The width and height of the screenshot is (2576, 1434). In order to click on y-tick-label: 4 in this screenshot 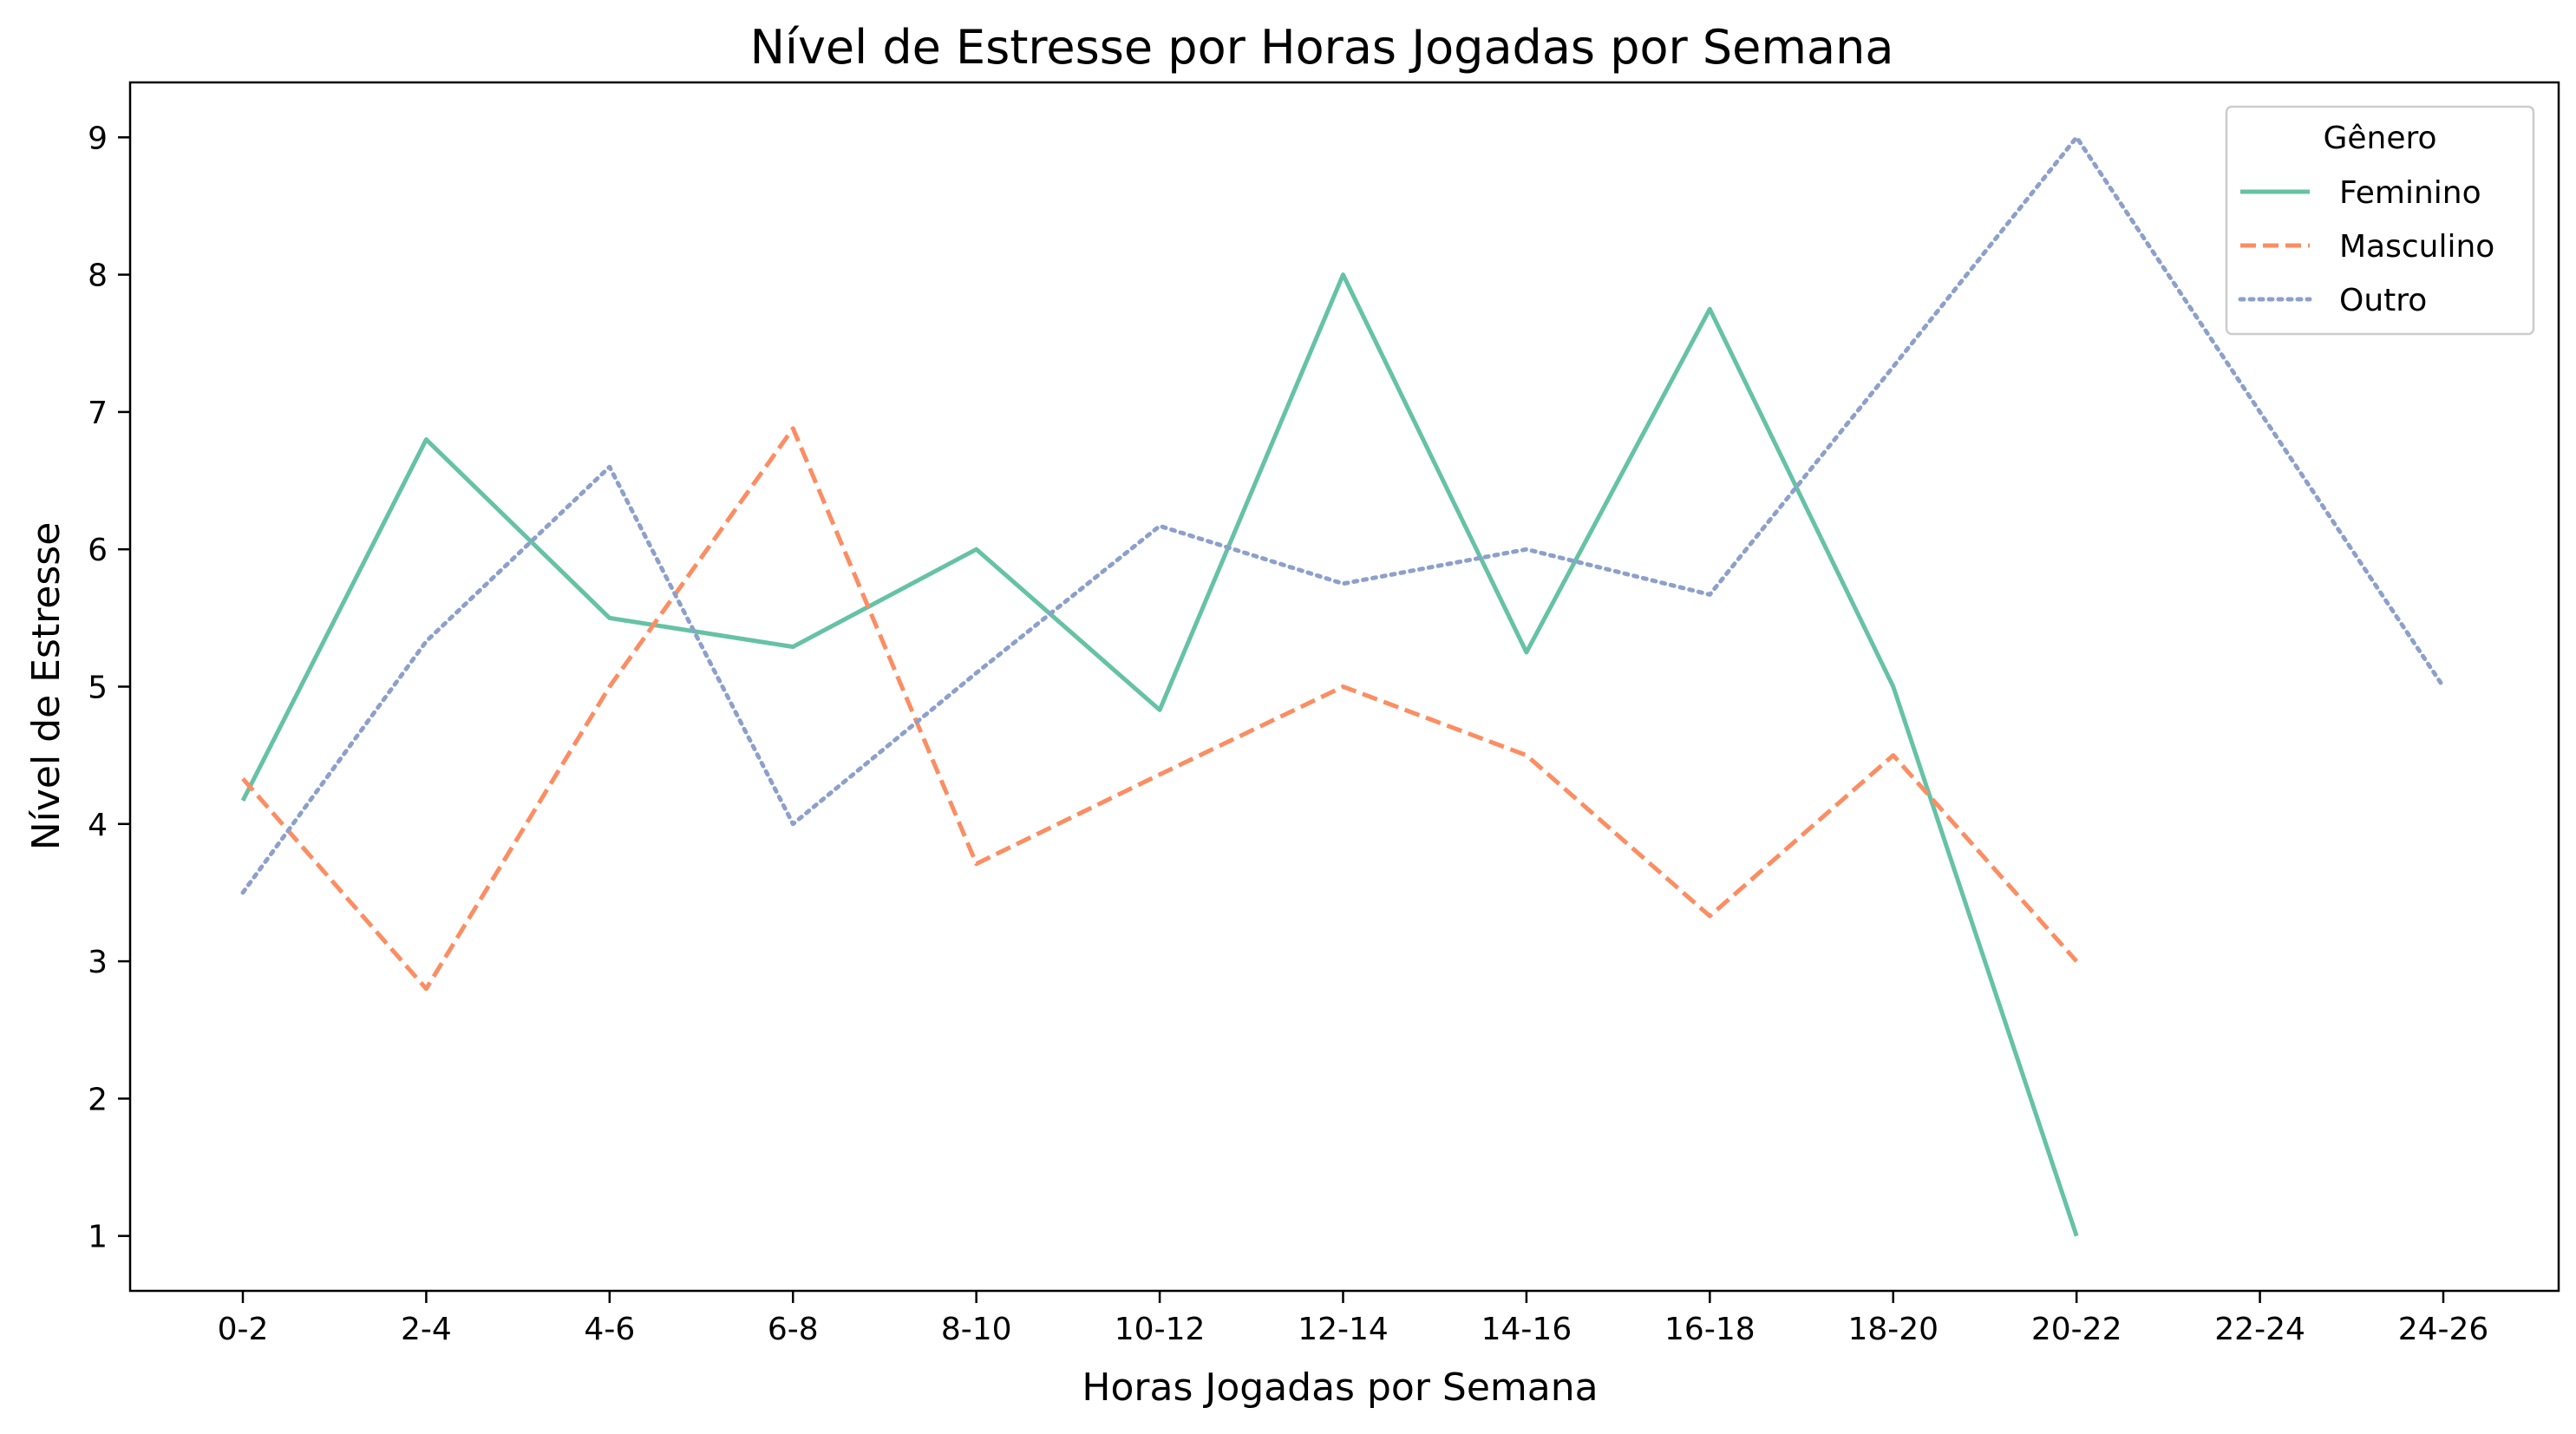, I will do `click(98, 825)`.